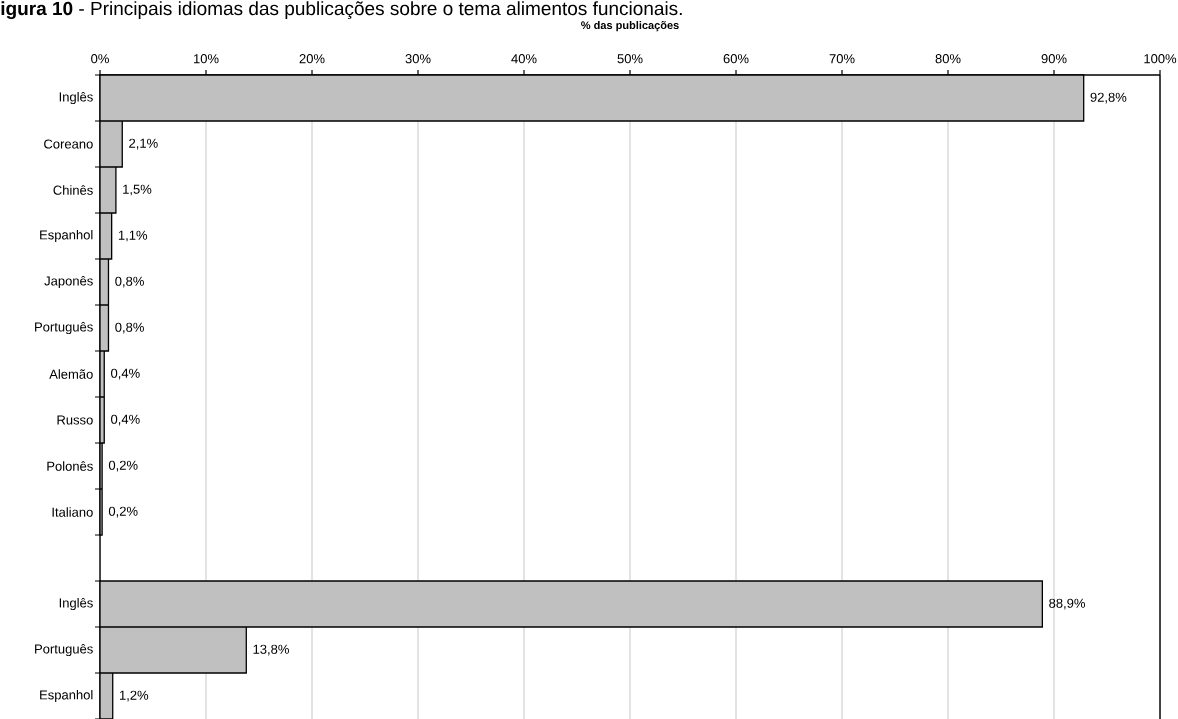  What do you see at coordinates (100, 59) in the screenshot?
I see `x-tick-label: 0%` at bounding box center [100, 59].